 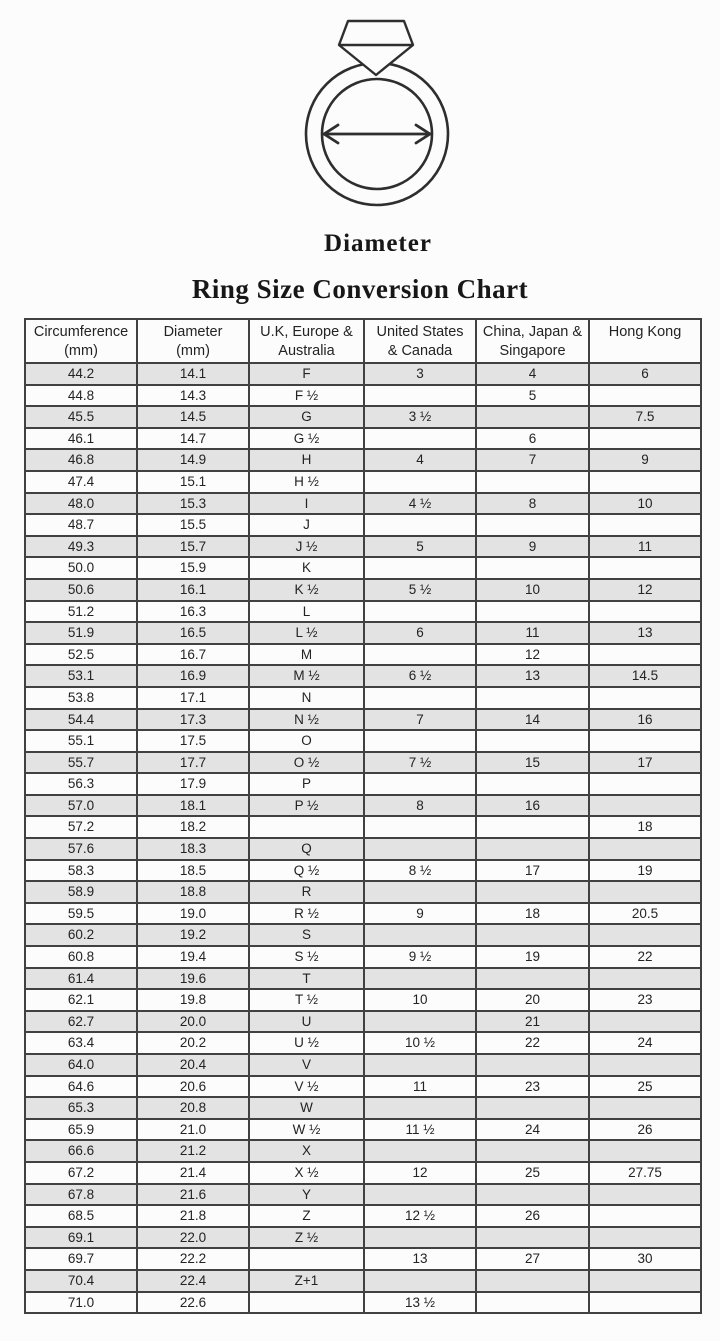 I want to click on table-cell: Z+1, so click(x=306, y=1280).